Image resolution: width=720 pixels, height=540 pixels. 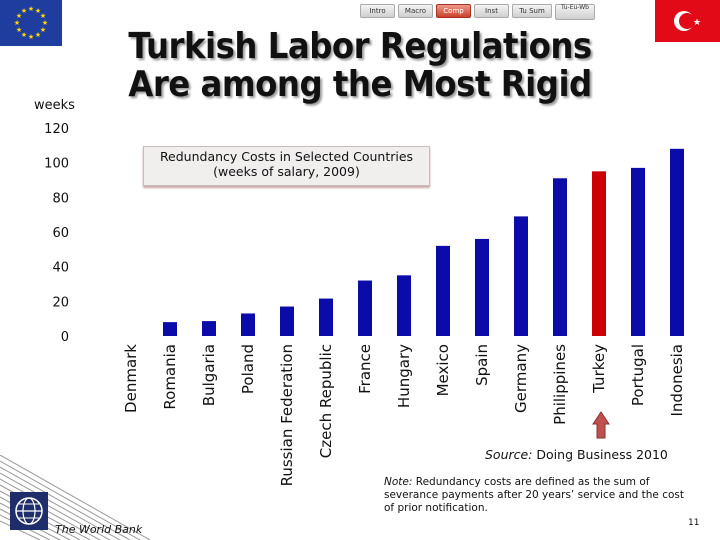 What do you see at coordinates (360, 84) in the screenshot?
I see `title-line-2: Are among the Most Rigid` at bounding box center [360, 84].